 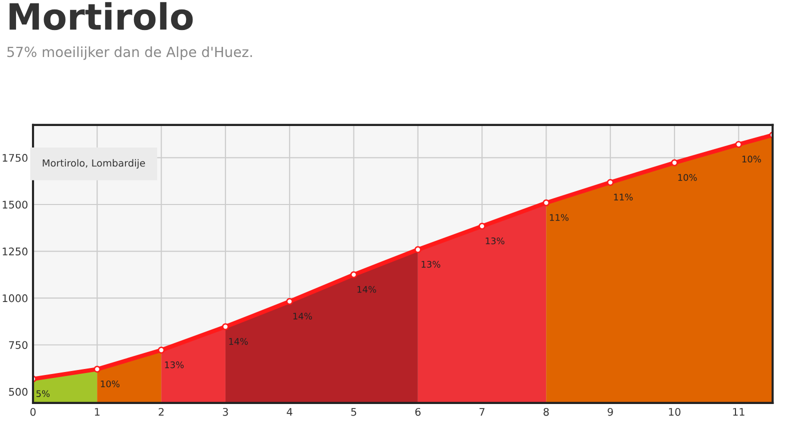 I want to click on x-tick-label: 9, so click(x=610, y=412).